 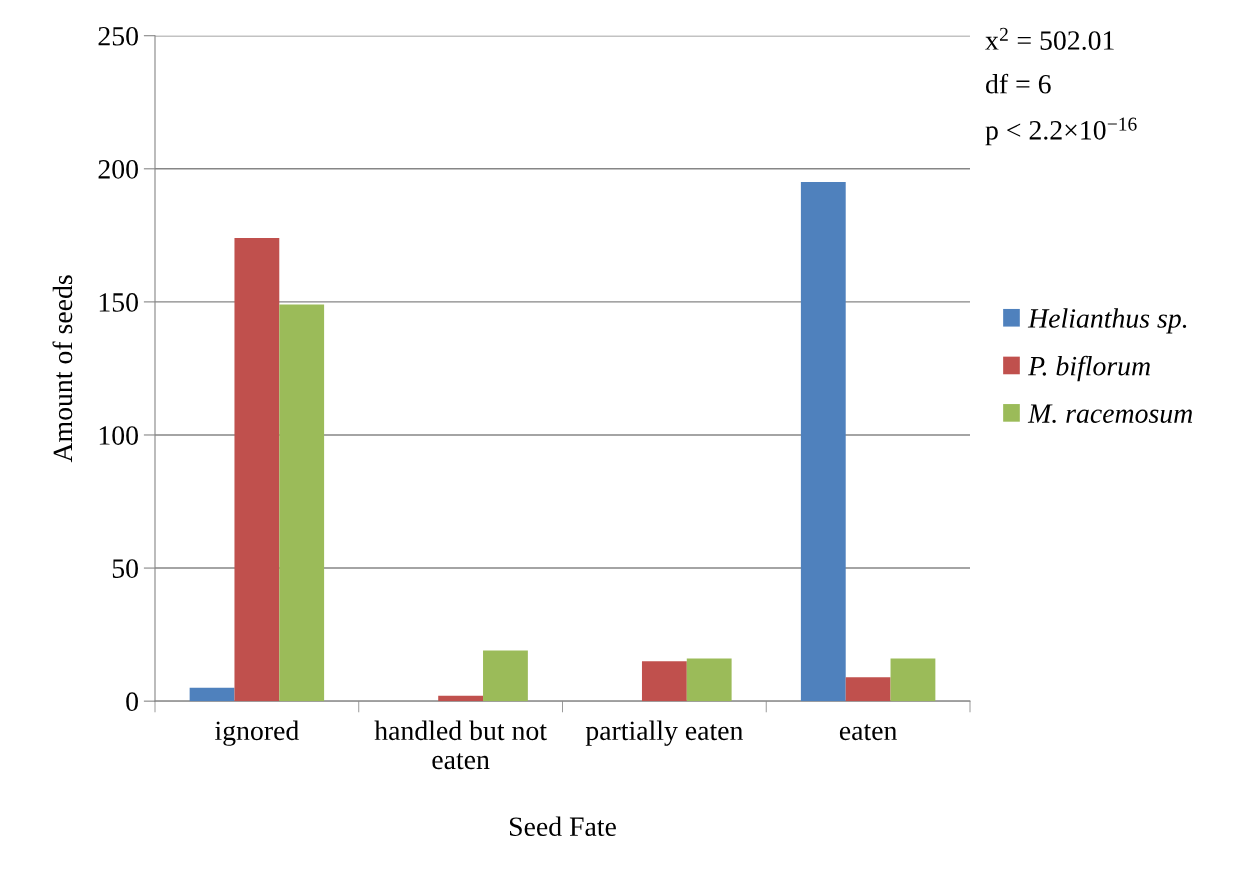 What do you see at coordinates (1107, 321) in the screenshot?
I see `legend-label: Helianthus sp.` at bounding box center [1107, 321].